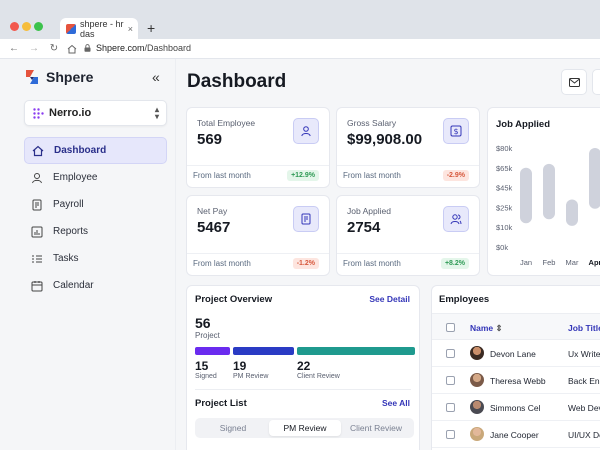  Describe the element at coordinates (37, 285) in the screenshot. I see `calendar-icon` at that location.